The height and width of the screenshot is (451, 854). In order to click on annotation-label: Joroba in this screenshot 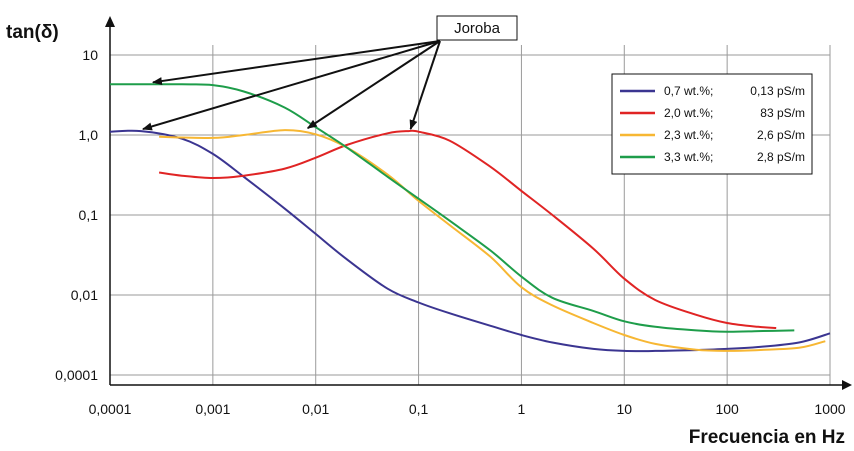, I will do `click(477, 28)`.